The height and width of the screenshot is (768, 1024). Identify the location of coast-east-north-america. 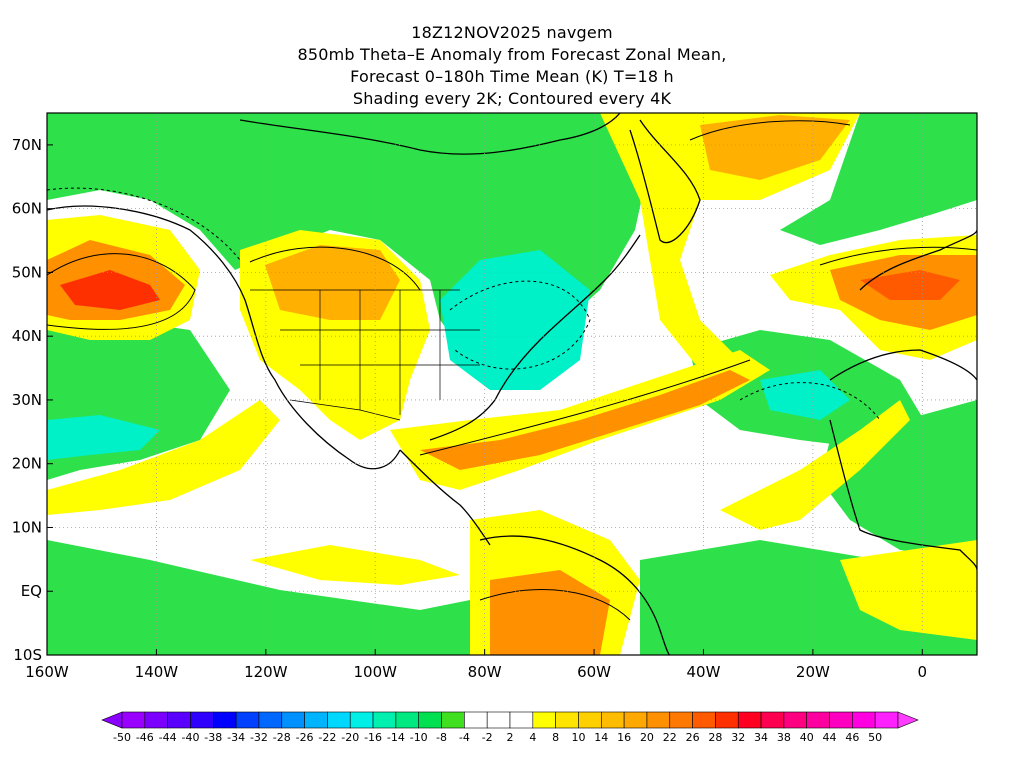
(535, 337).